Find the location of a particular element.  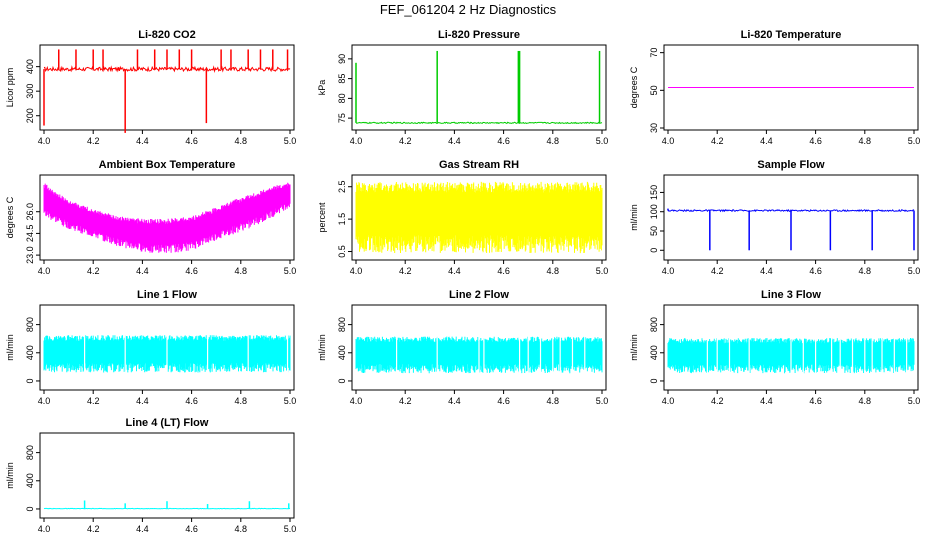

series-rh is located at coordinates (479, 217).